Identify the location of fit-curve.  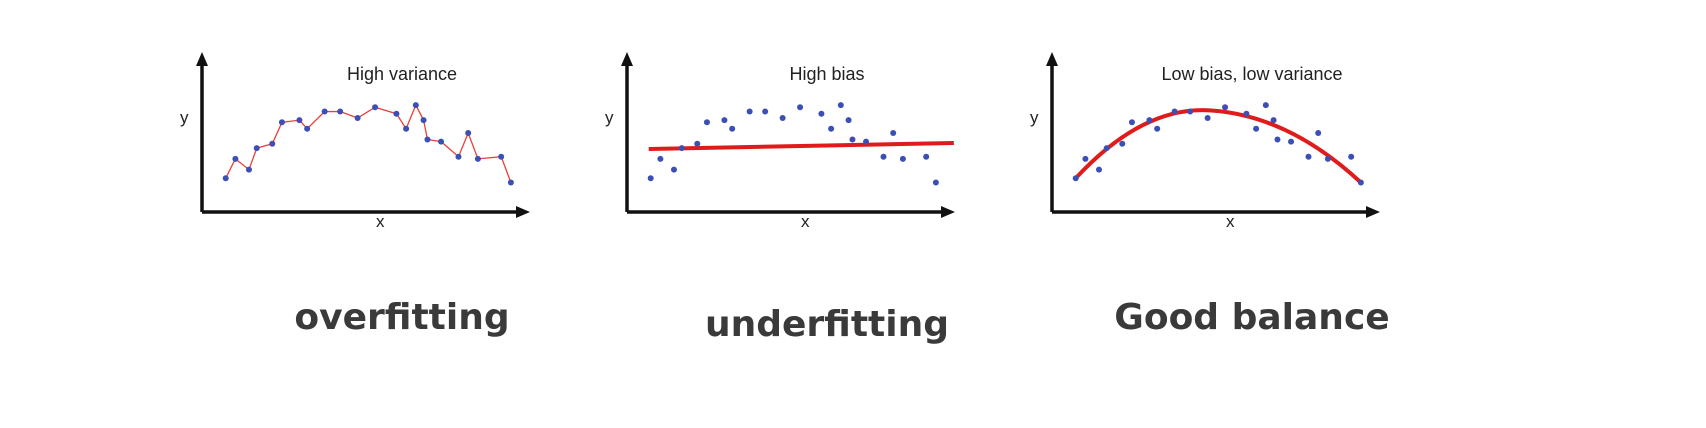
(1218, 146).